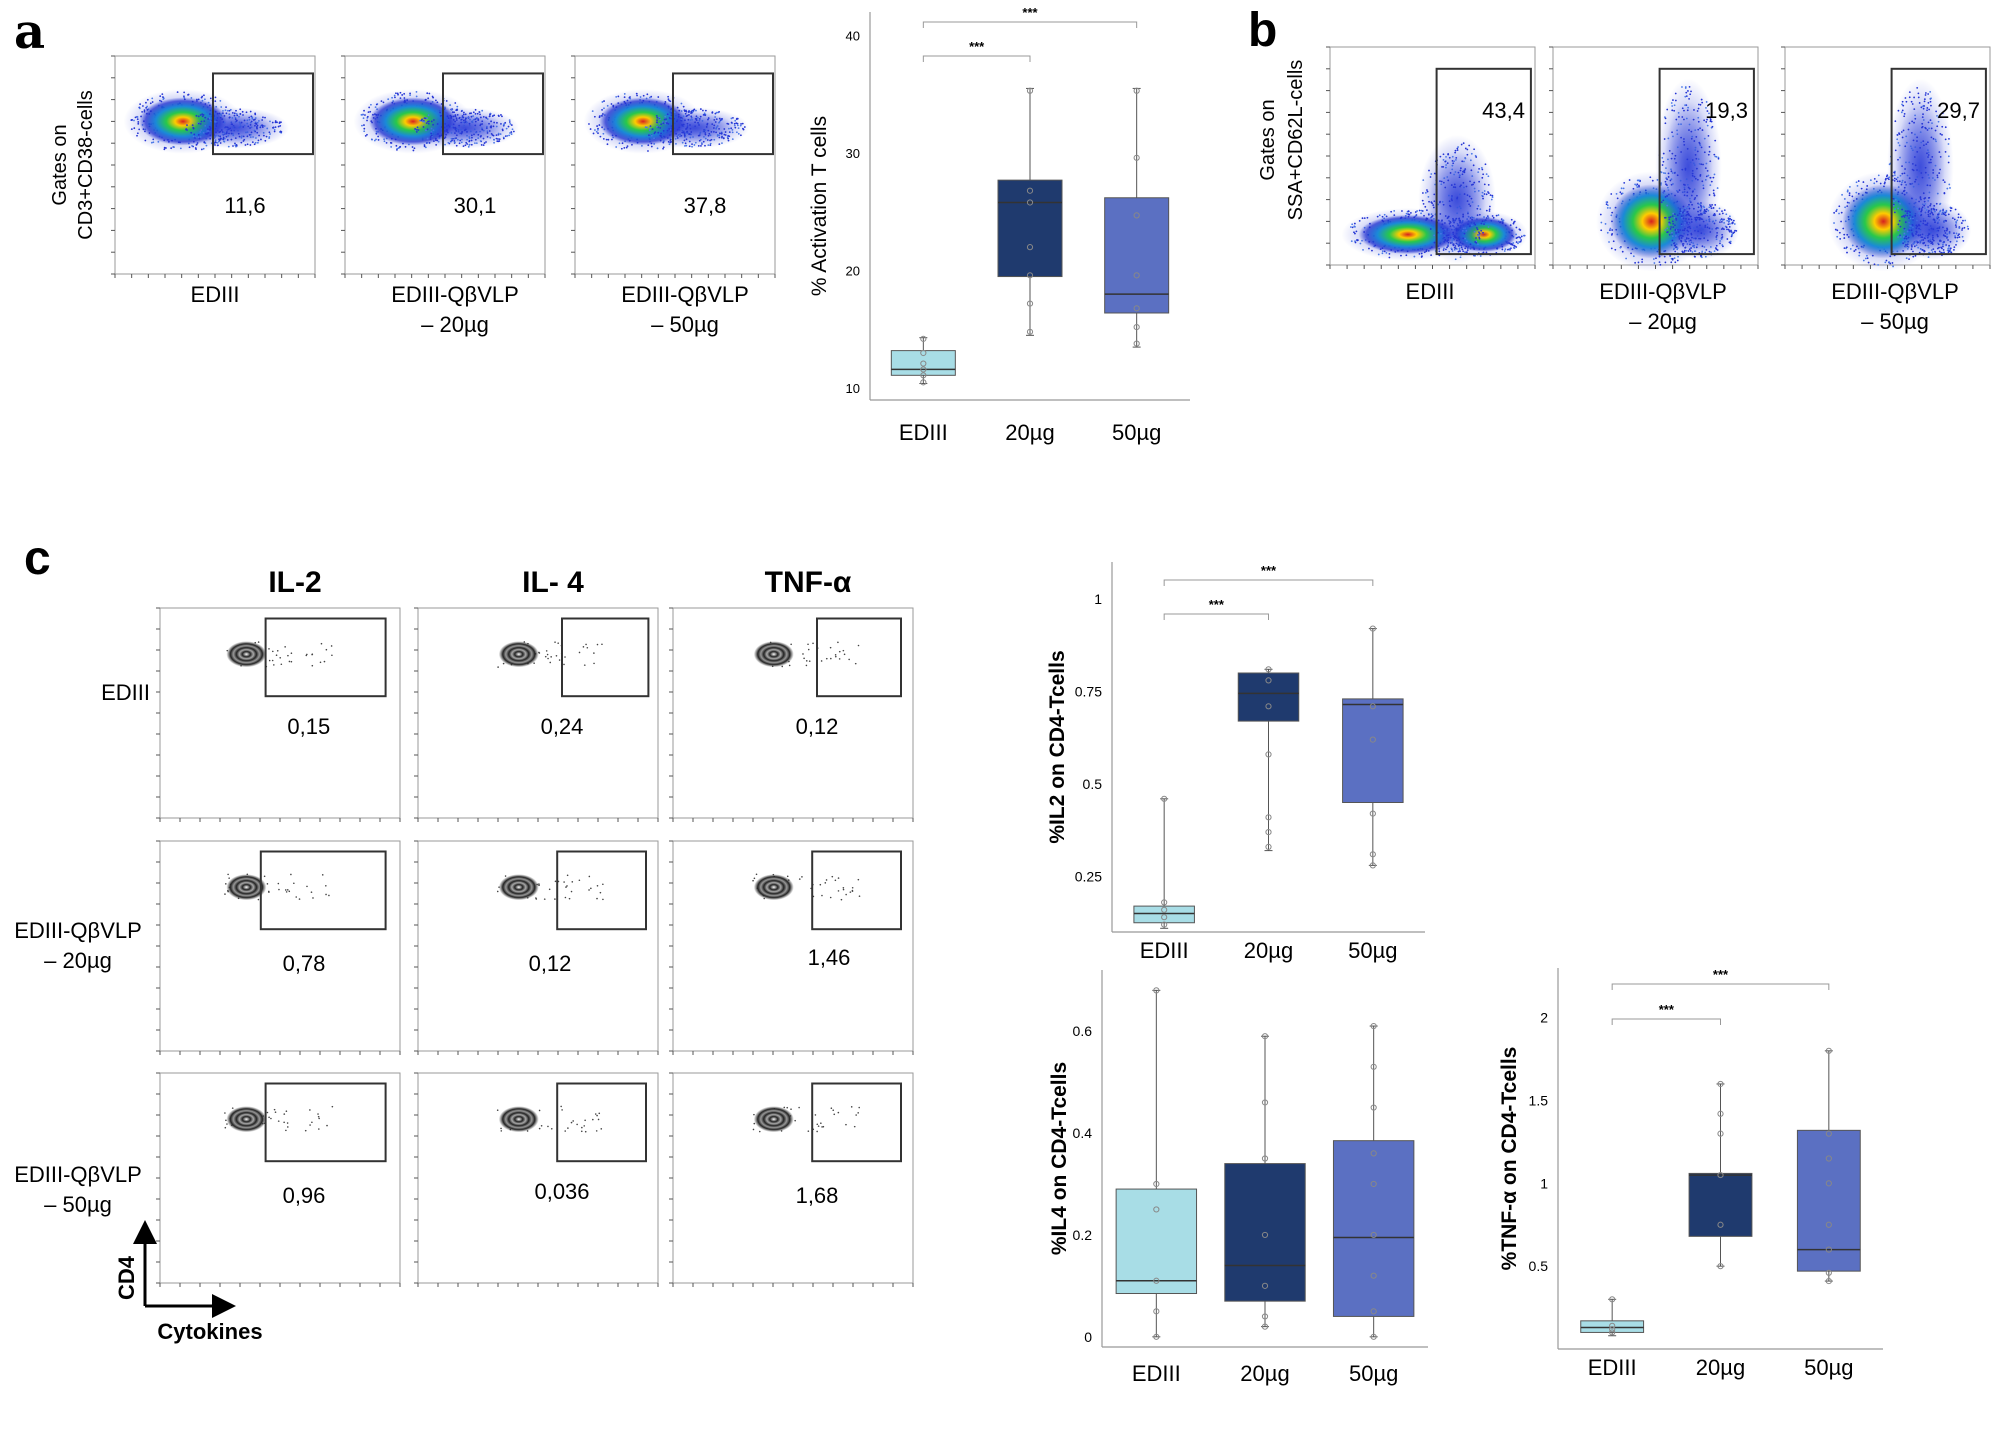 The image size is (1999, 1453). Describe the element at coordinates (685, 324) in the screenshot. I see `flow-a-label-line: – 50µg` at that location.